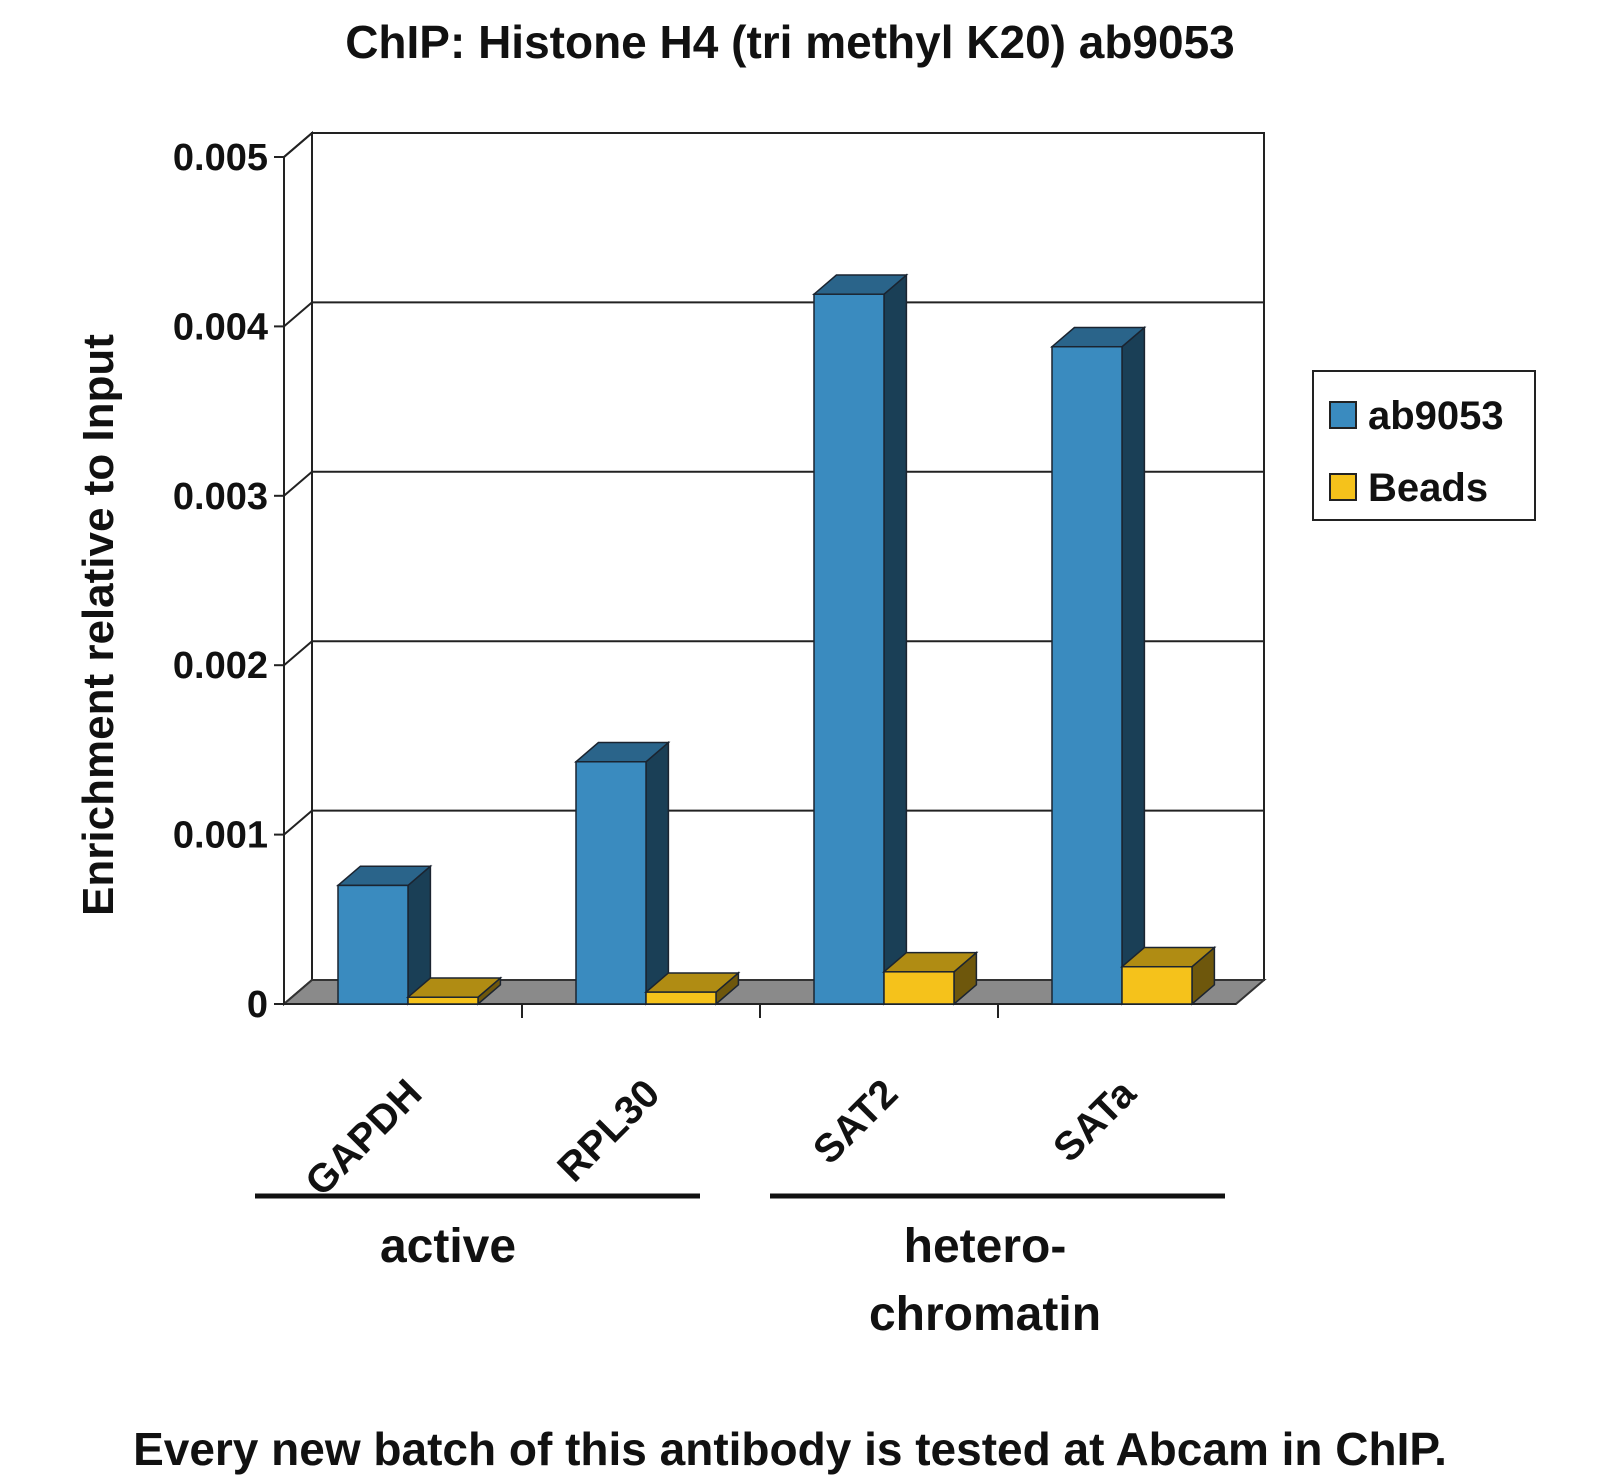 Image resolution: width=1600 pixels, height=1484 pixels. What do you see at coordinates (721, 1104) in the screenshot?
I see `x-axis-categories: GAPDH RPL30 SAT2 SATa` at bounding box center [721, 1104].